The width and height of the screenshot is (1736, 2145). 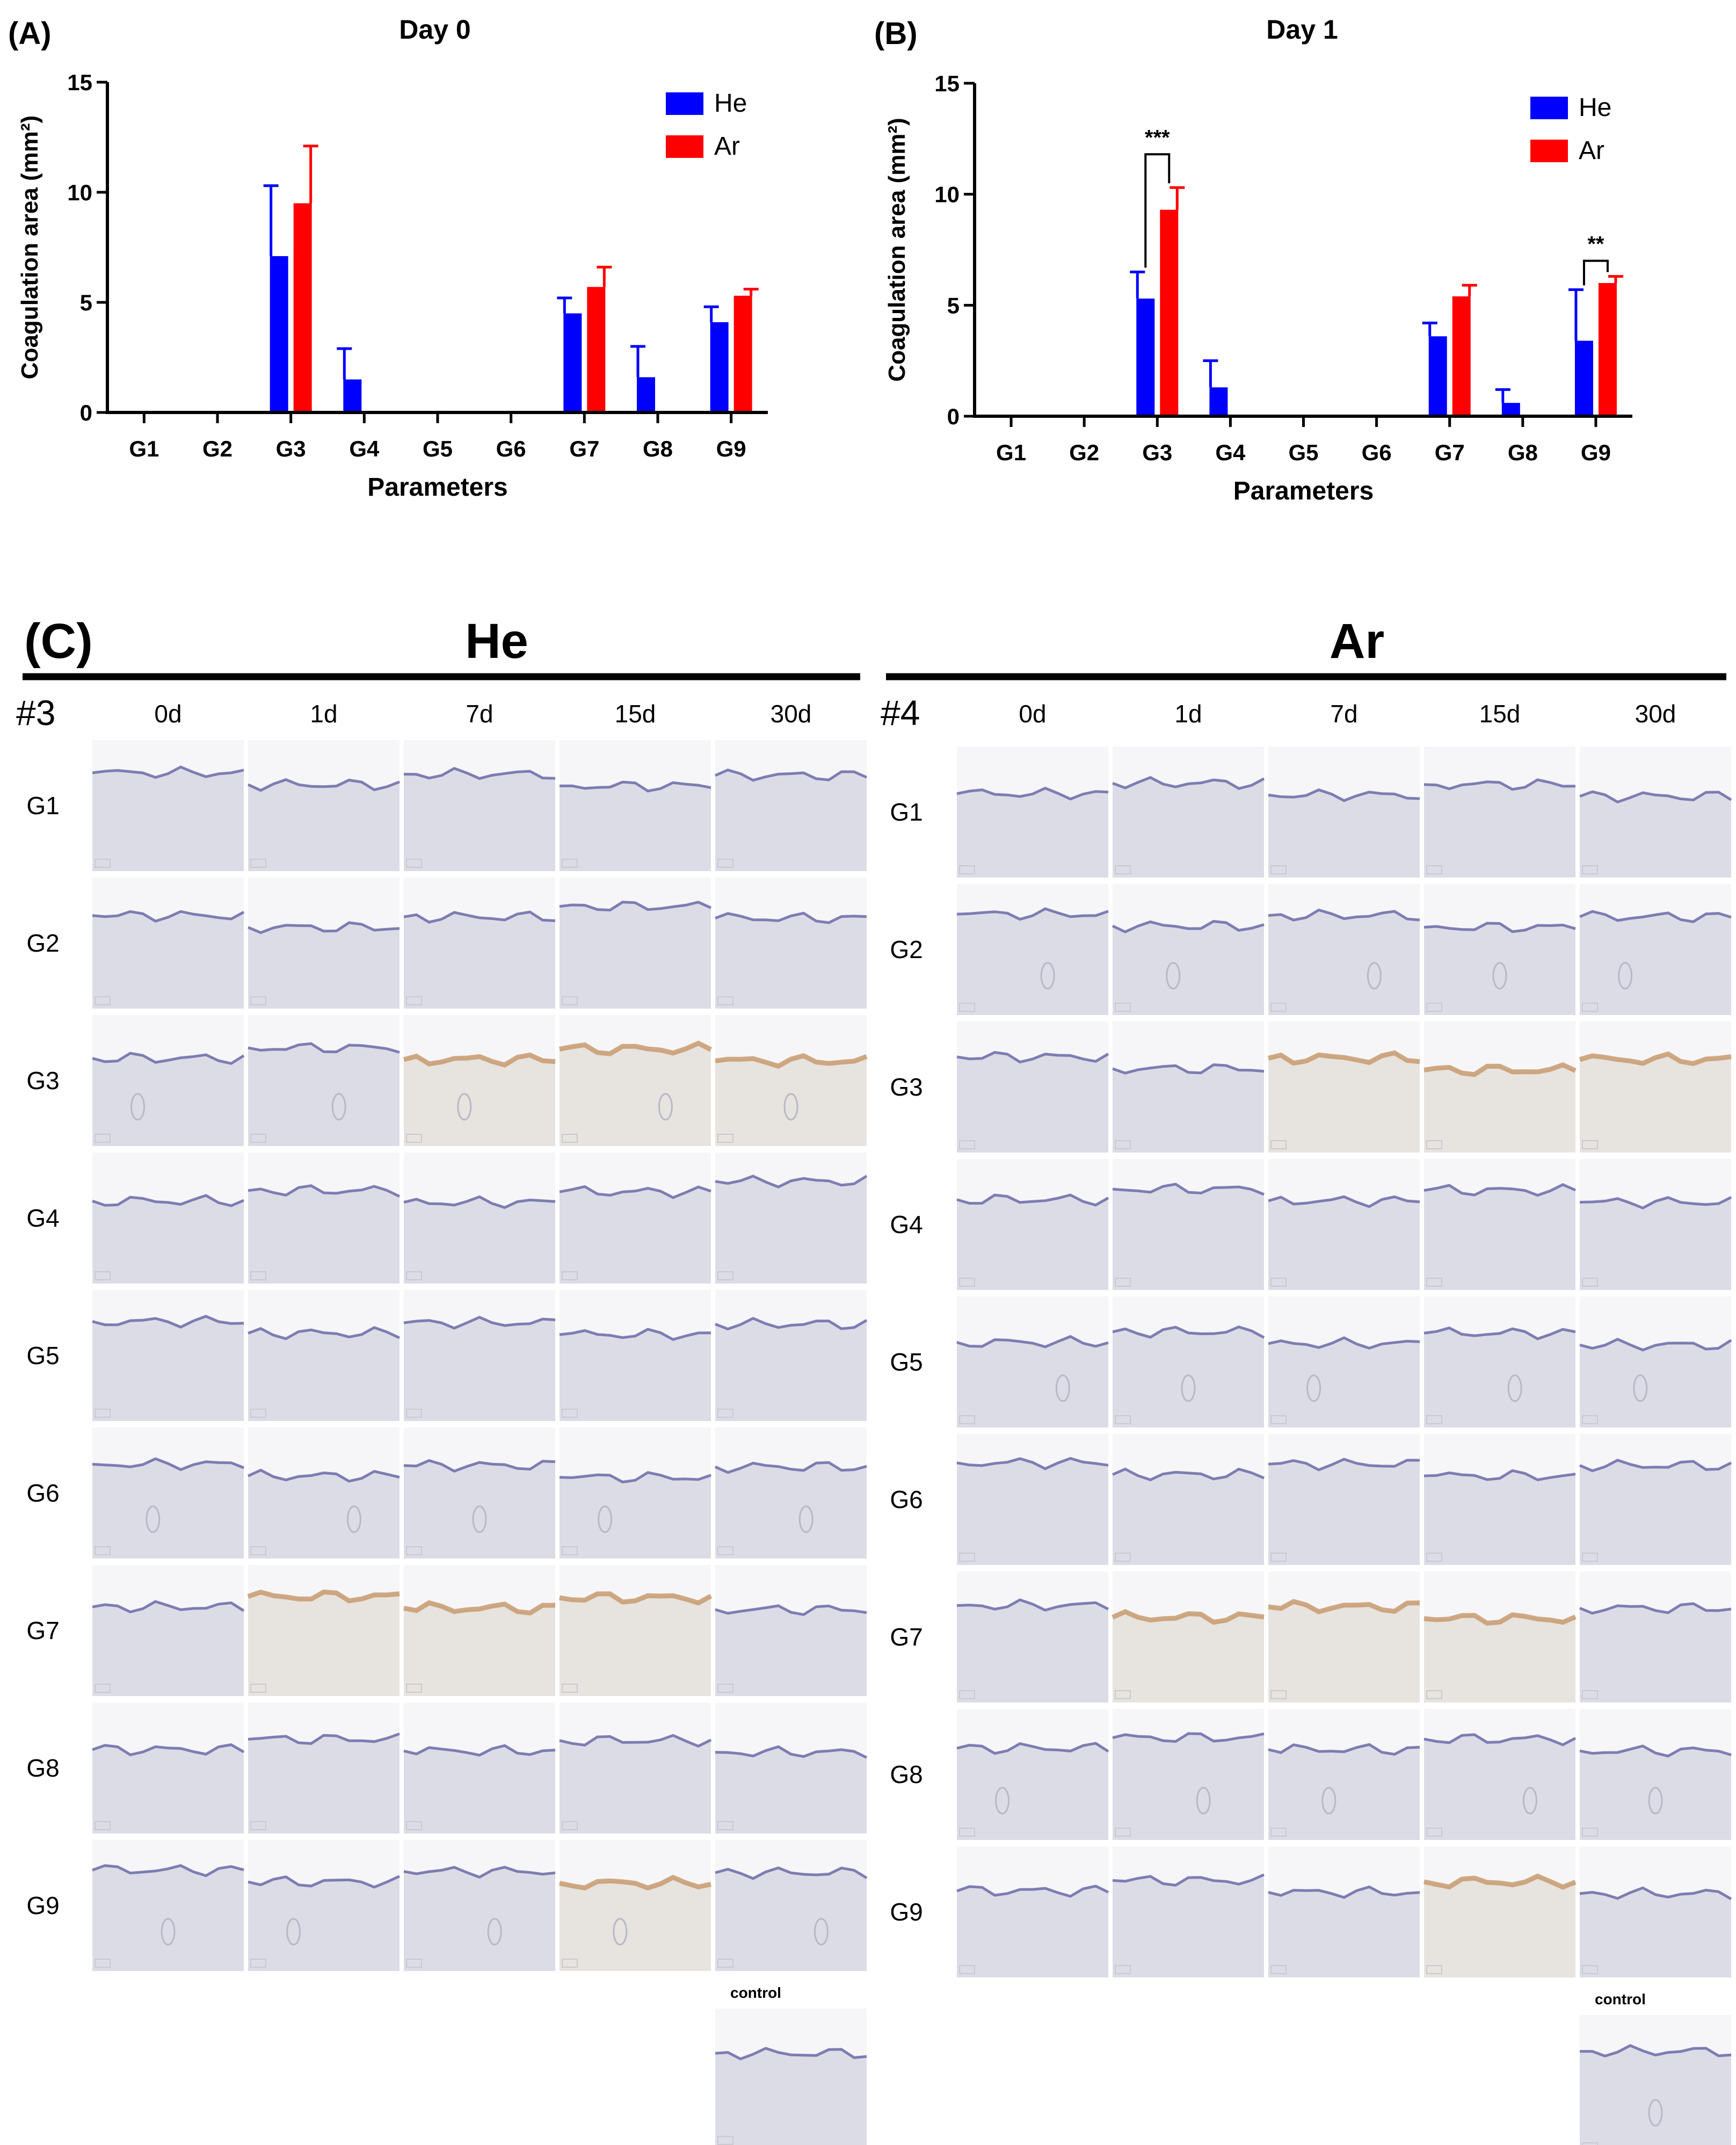 I want to click on timepoint-header: 1d, so click(x=323, y=714).